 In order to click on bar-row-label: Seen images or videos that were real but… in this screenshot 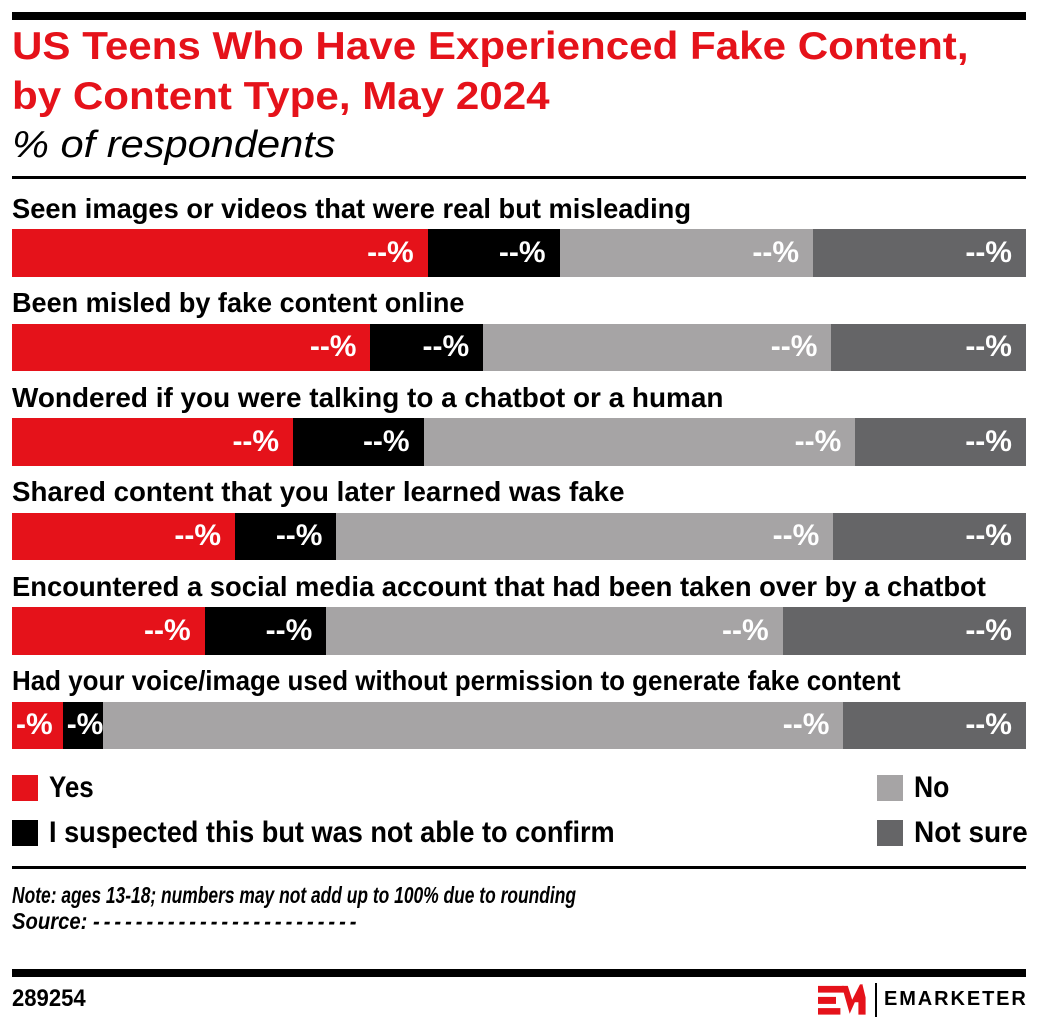, I will do `click(351, 208)`.